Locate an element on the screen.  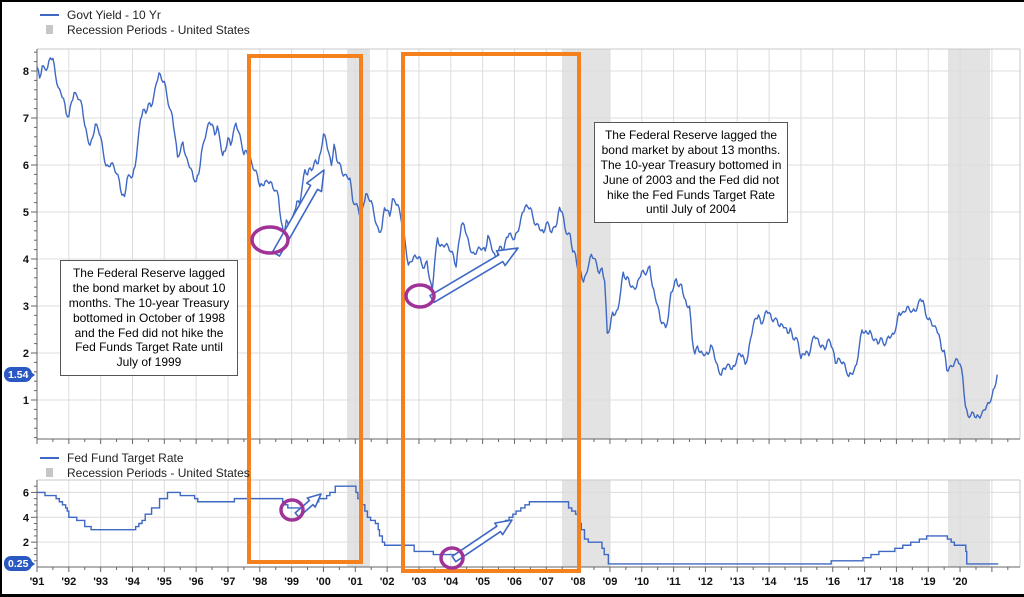
svg-text: '95 is located at coordinates (164, 582).